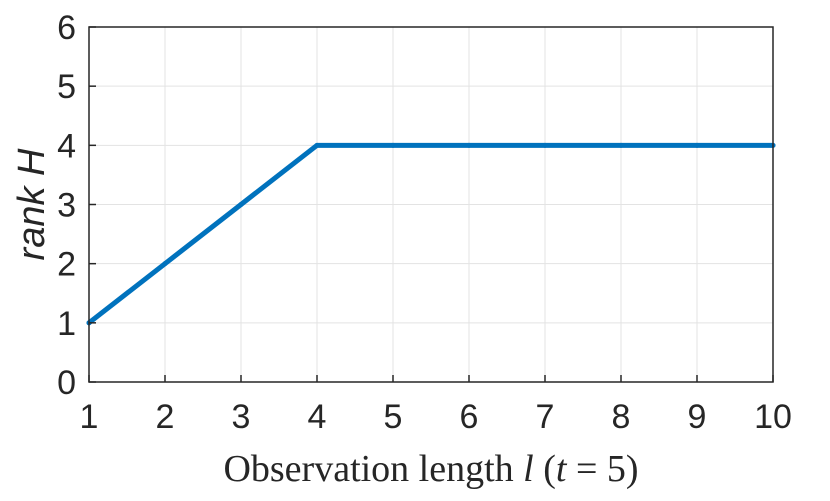 The image size is (830, 501). I want to click on y-tick-label: 5, so click(66, 87).